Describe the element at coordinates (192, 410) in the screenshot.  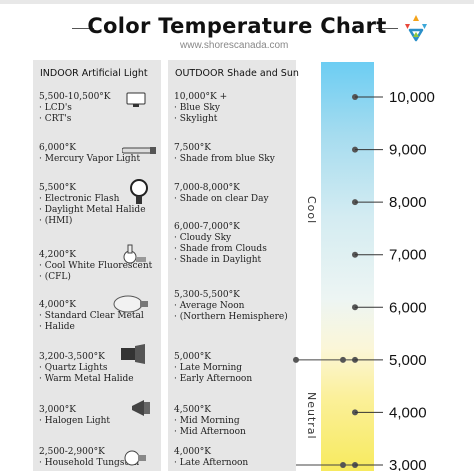
I see `outdoor-kelvin-range: 4,500°K` at that location.